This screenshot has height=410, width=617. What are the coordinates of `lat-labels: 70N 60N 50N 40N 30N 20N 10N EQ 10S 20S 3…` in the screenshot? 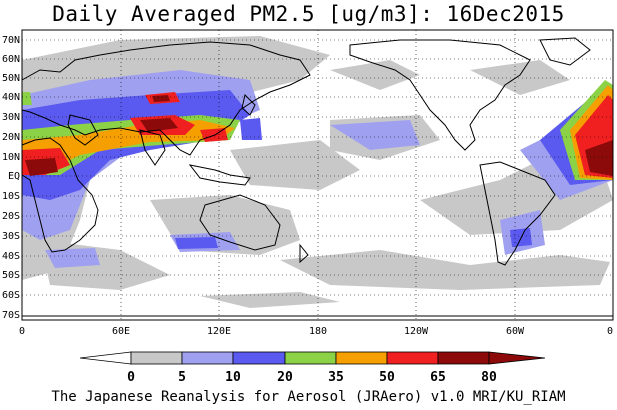 It's located at (11, 178).